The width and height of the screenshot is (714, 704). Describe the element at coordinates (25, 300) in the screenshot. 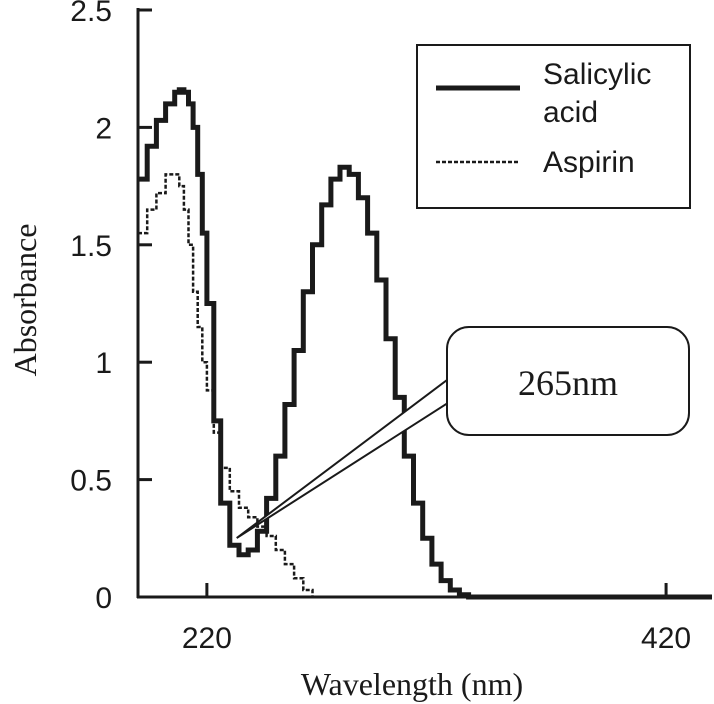

I see `y-axis-title: Absorbance` at that location.